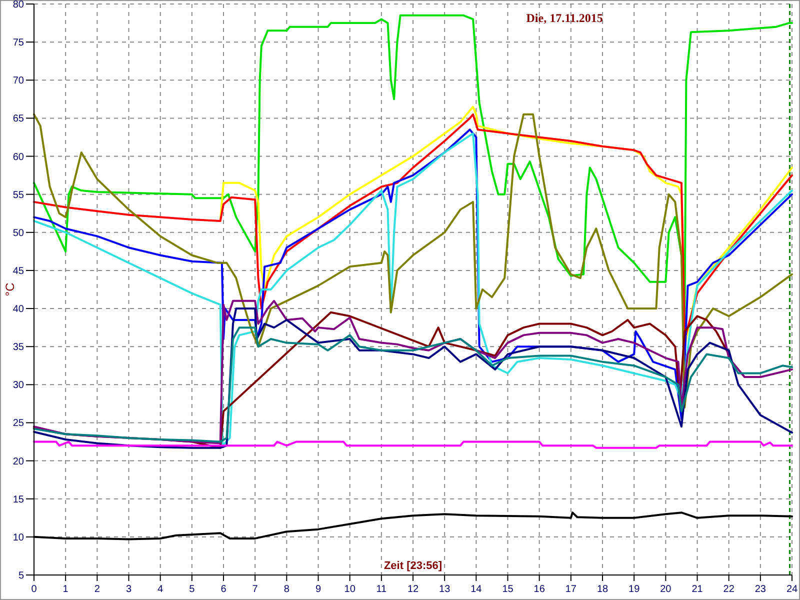 This screenshot has width=800, height=600. I want to click on x-tick-label: 16, so click(540, 589).